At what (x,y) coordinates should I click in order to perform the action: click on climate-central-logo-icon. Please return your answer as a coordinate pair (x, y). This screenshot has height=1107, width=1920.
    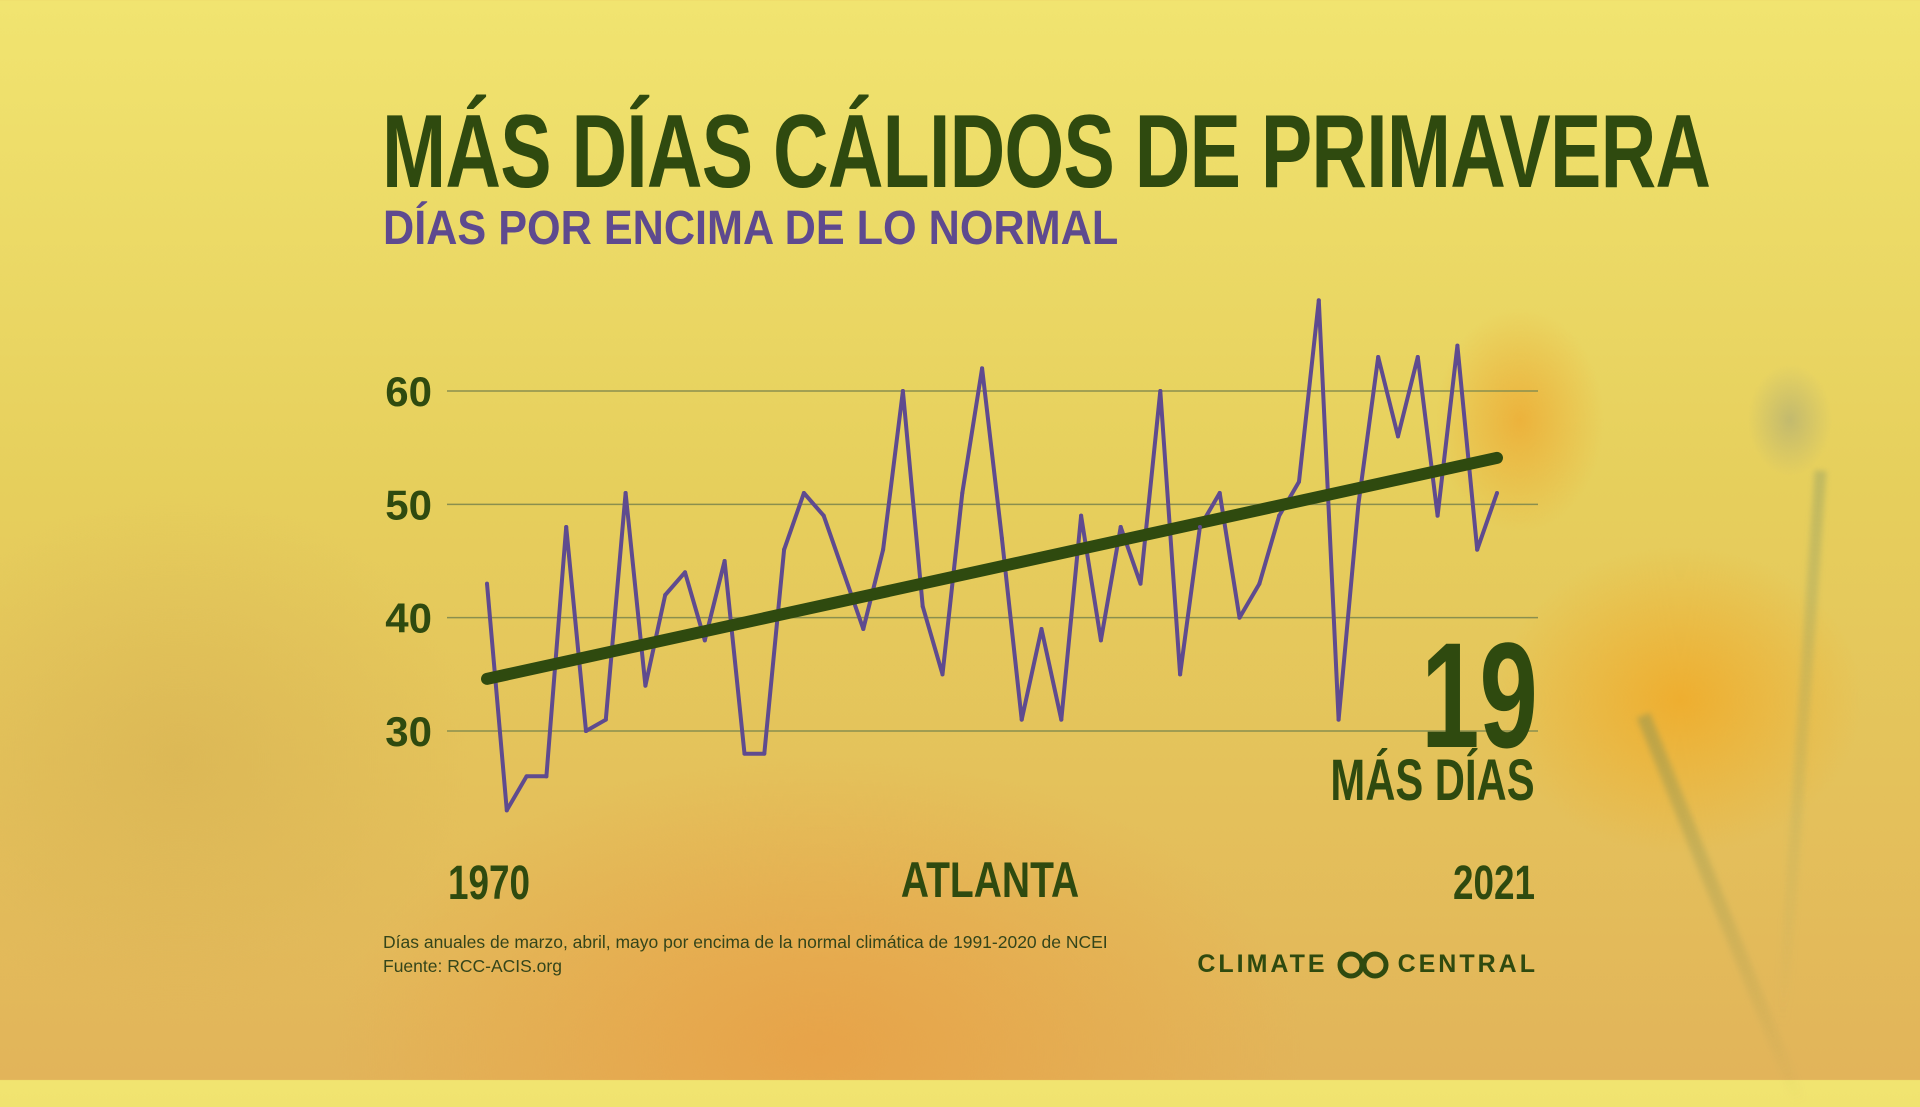
    Looking at the image, I should click on (1363, 964).